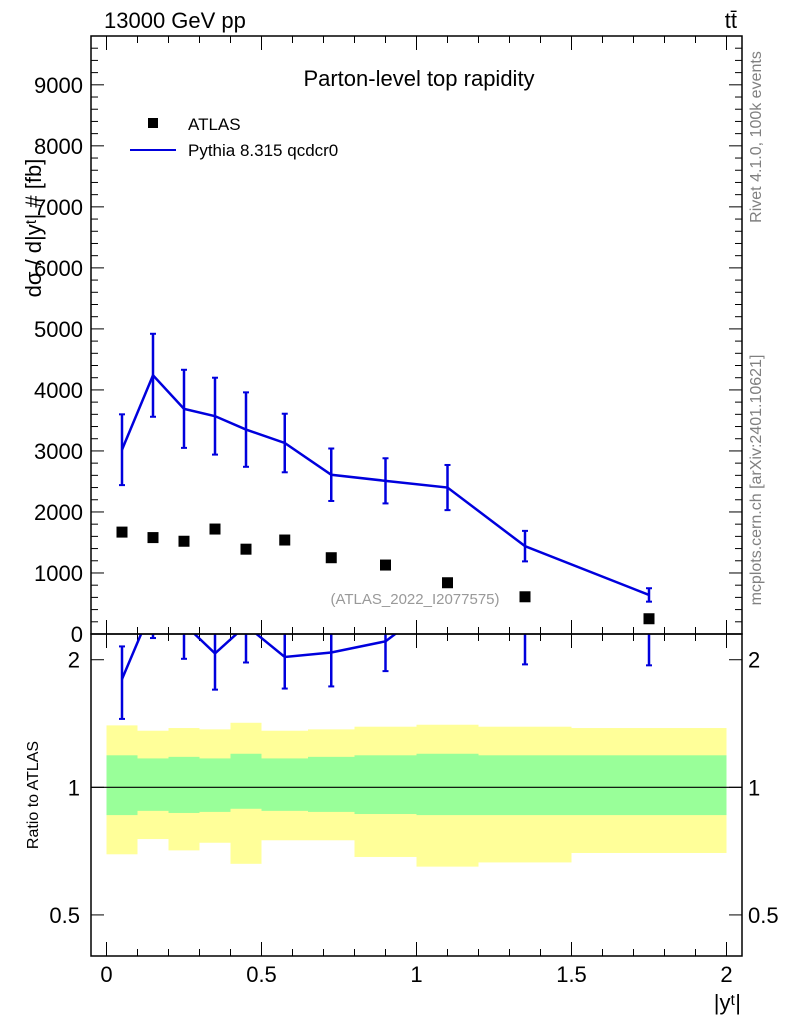 The height and width of the screenshot is (1024, 786). Describe the element at coordinates (754, 660) in the screenshot. I see `ratio-tick-label-right: 2` at that location.